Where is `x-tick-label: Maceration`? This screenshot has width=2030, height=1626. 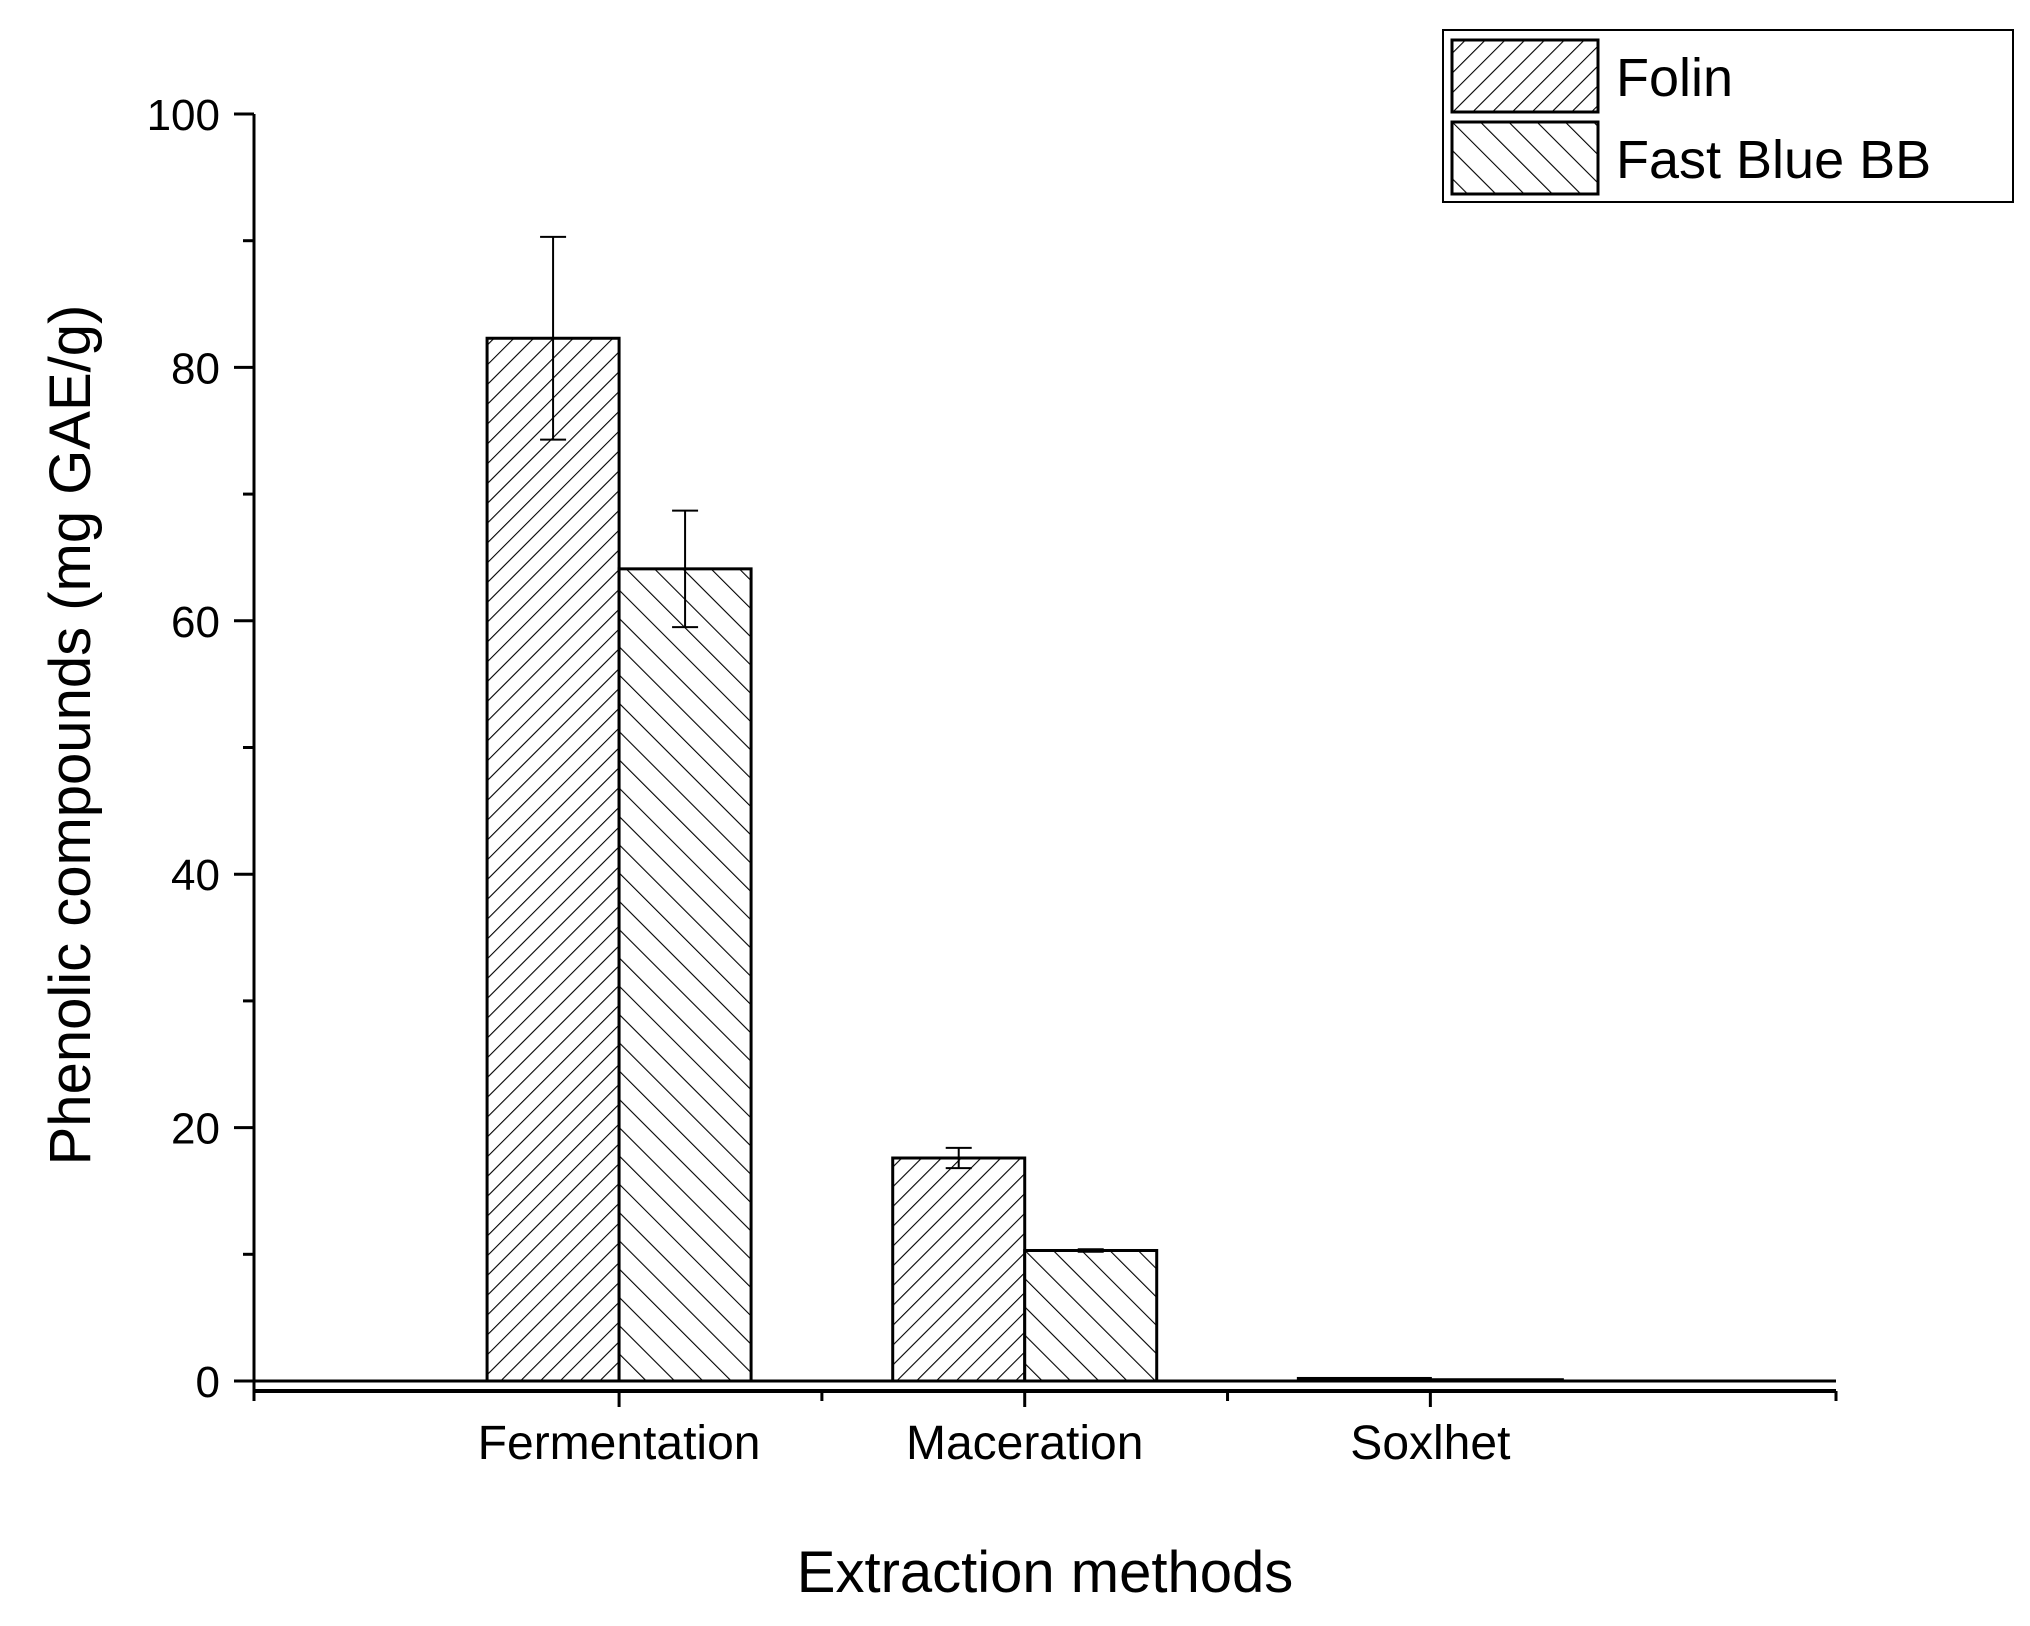
x-tick-label: Maceration is located at coordinates (1024, 1443).